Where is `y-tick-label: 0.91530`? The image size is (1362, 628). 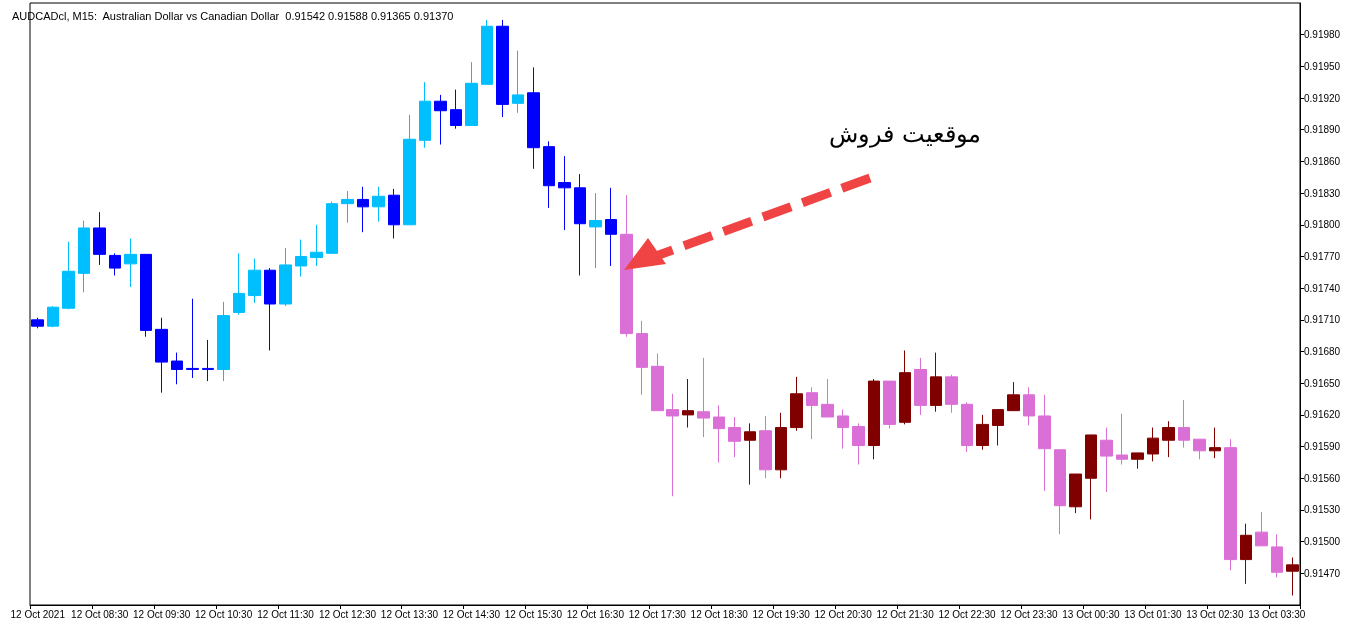 y-tick-label: 0.91530 is located at coordinates (1322, 510).